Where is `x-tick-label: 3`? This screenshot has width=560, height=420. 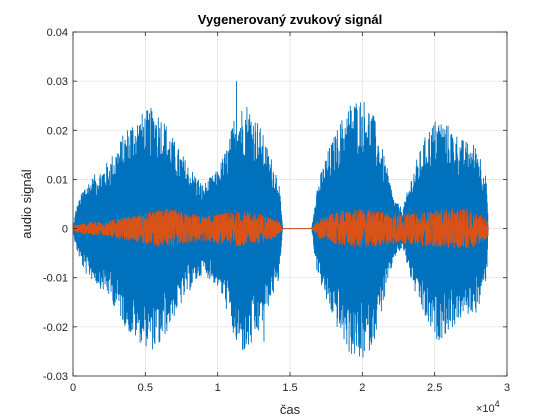 x-tick-label: 3 is located at coordinates (507, 388).